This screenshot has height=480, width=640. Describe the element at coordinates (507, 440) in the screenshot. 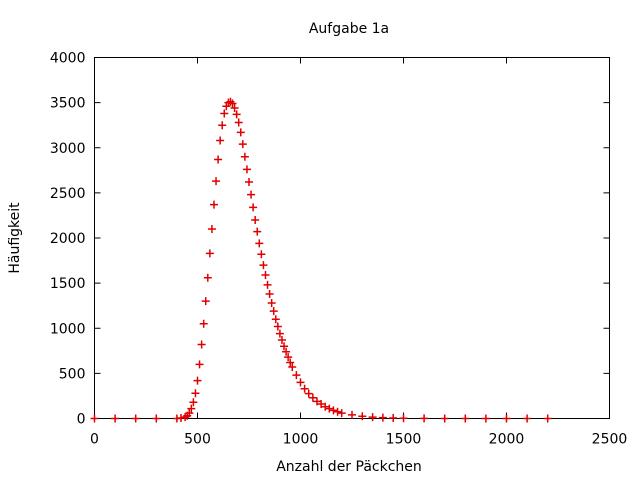

I see `x-tick-label: 2000` at that location.